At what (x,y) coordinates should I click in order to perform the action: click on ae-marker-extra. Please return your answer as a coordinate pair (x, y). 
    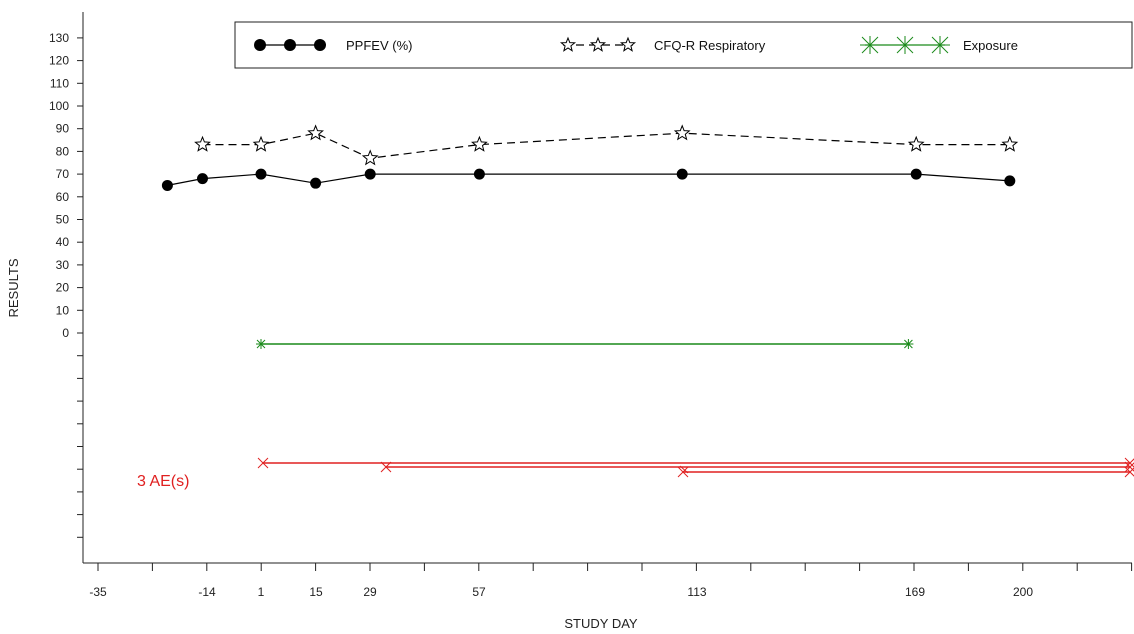
    Looking at the image, I should click on (684, 469).